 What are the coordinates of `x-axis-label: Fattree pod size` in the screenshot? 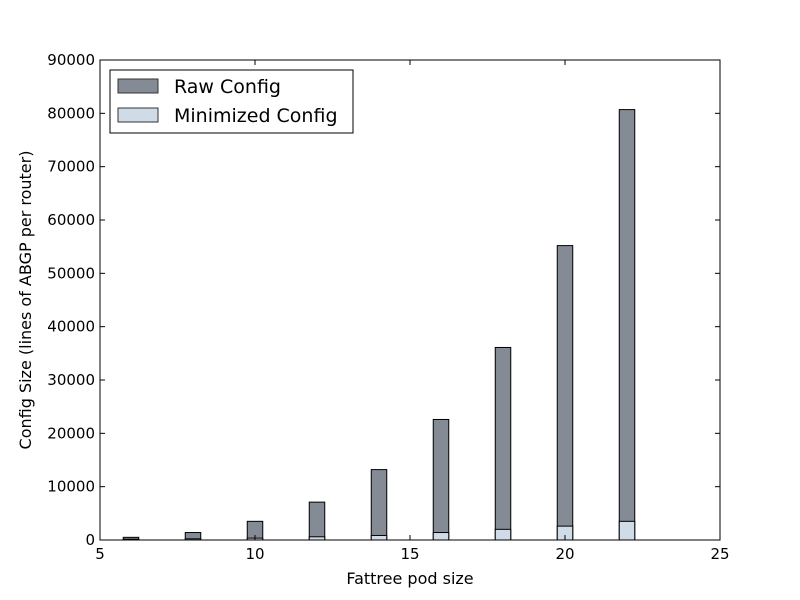 It's located at (409, 578).